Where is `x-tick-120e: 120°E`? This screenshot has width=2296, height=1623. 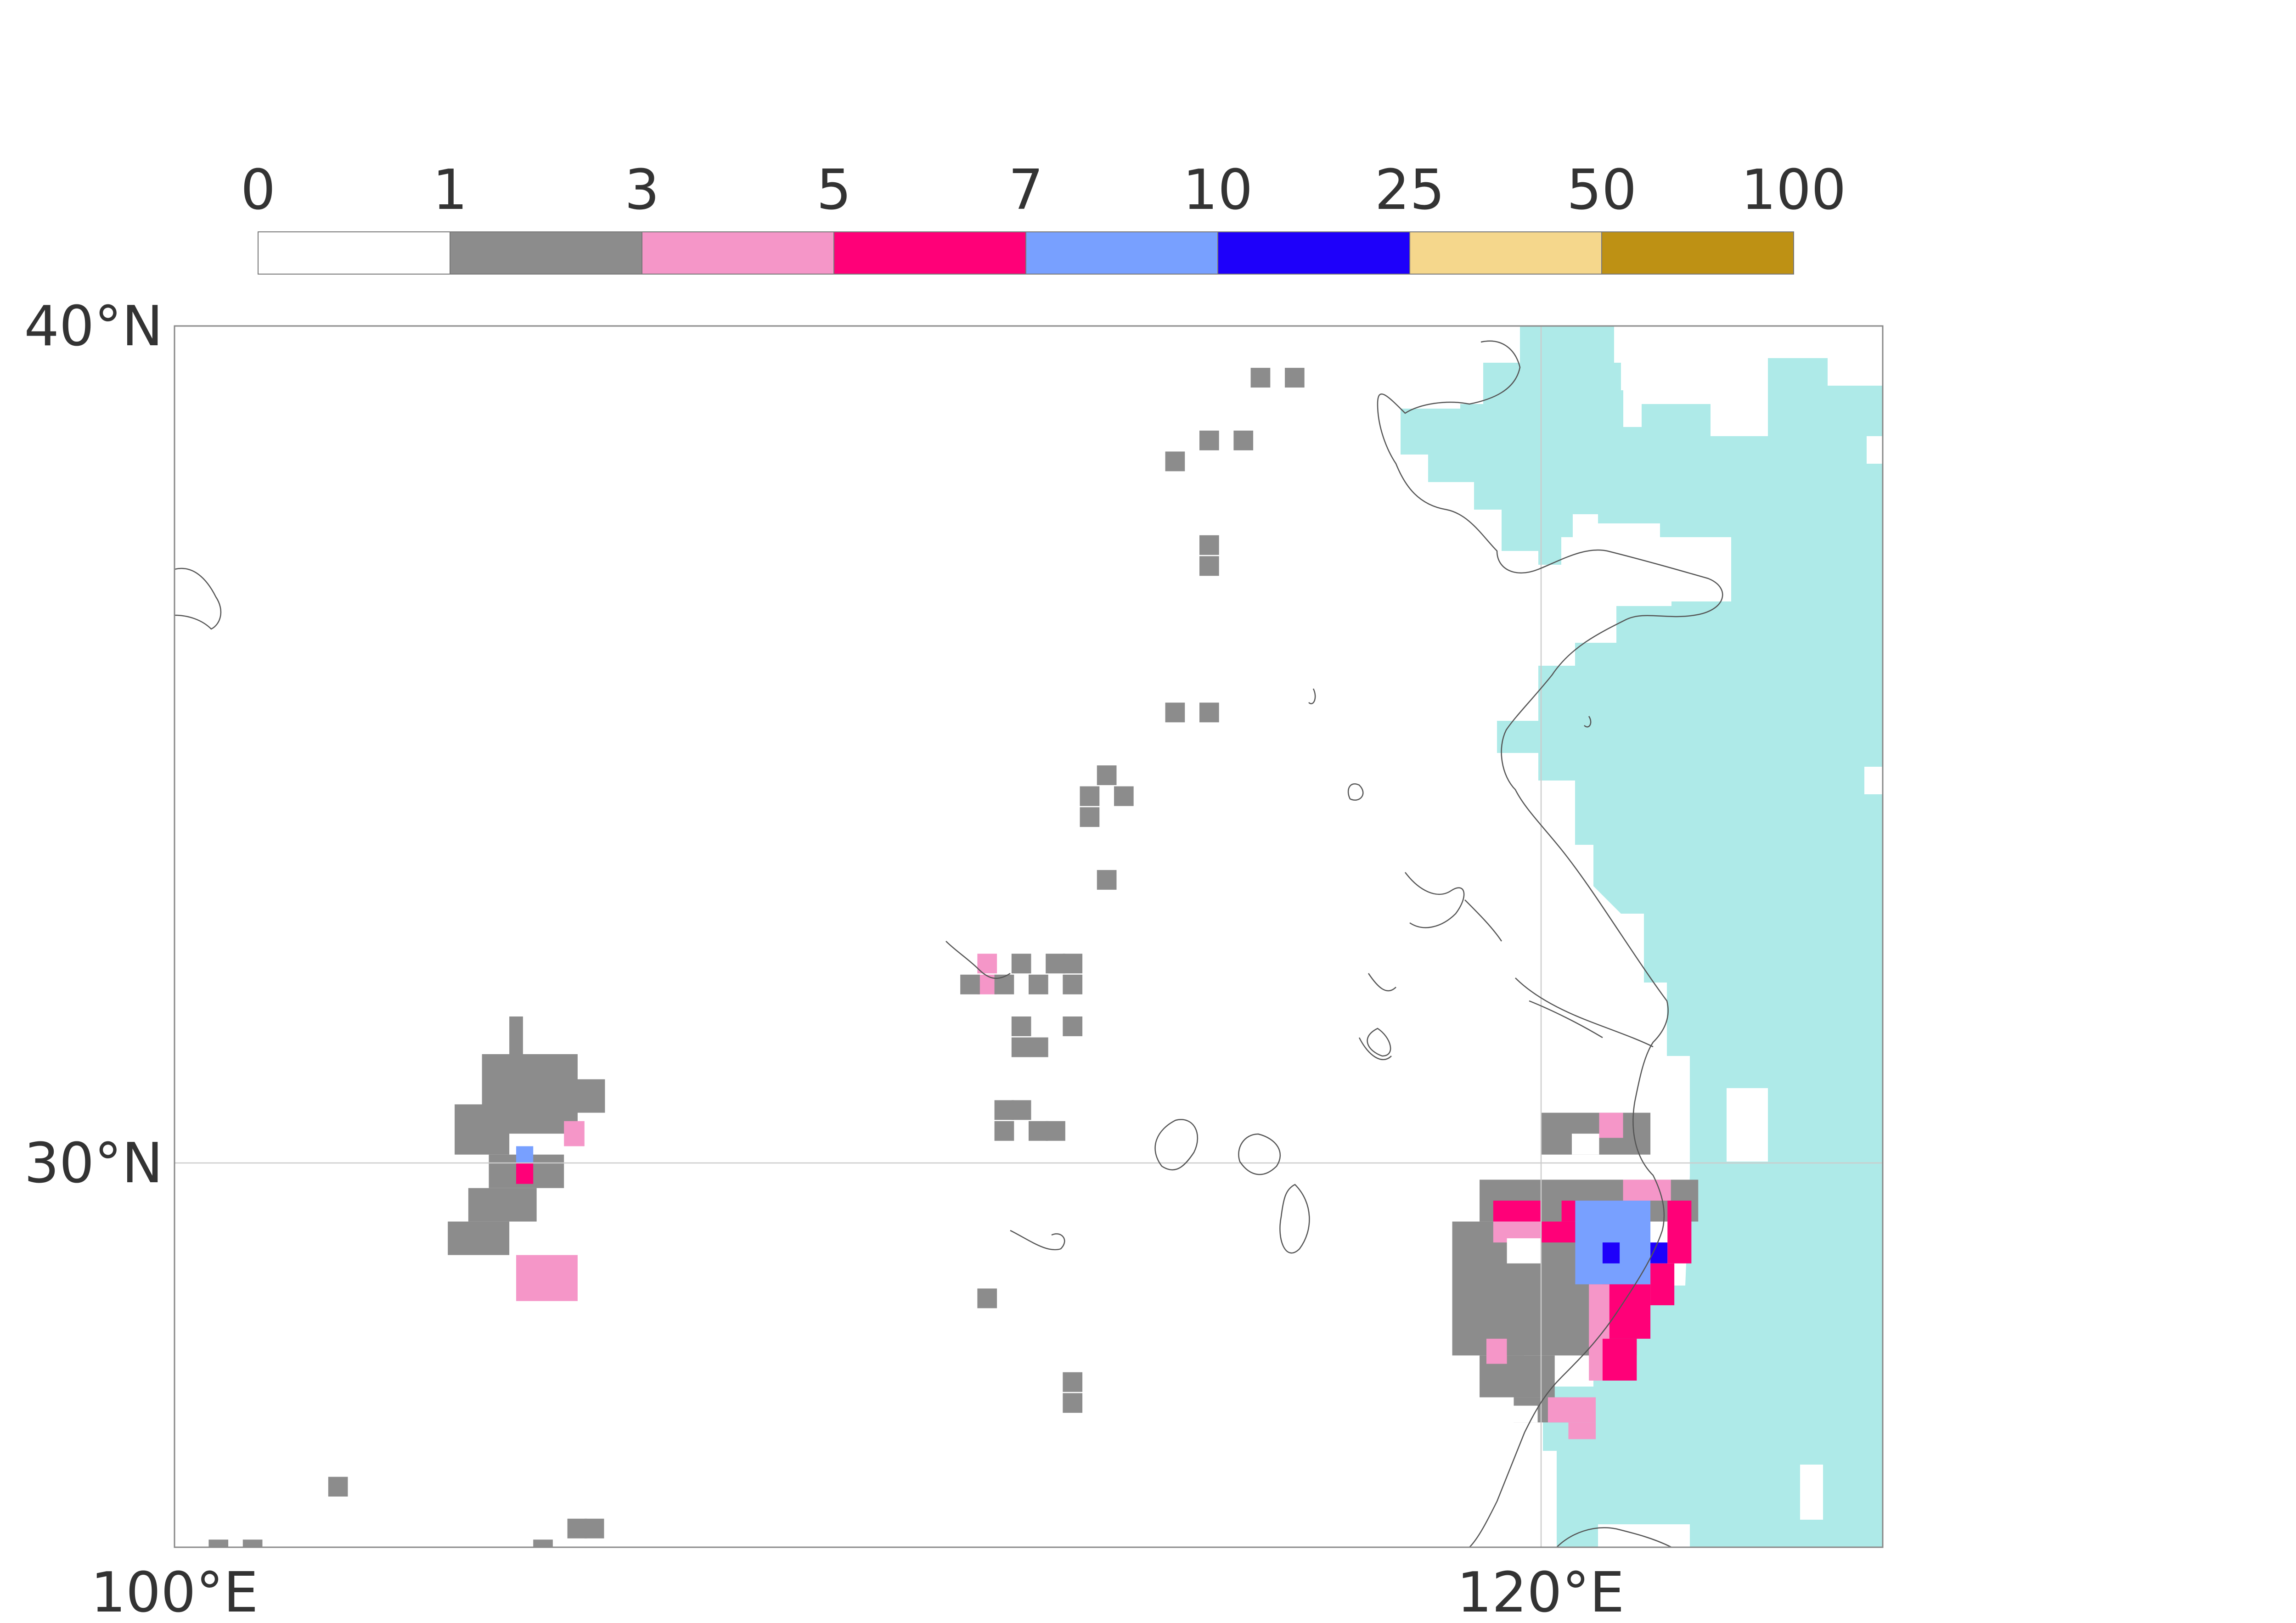
x-tick-120e: 120°E is located at coordinates (1541, 1592).